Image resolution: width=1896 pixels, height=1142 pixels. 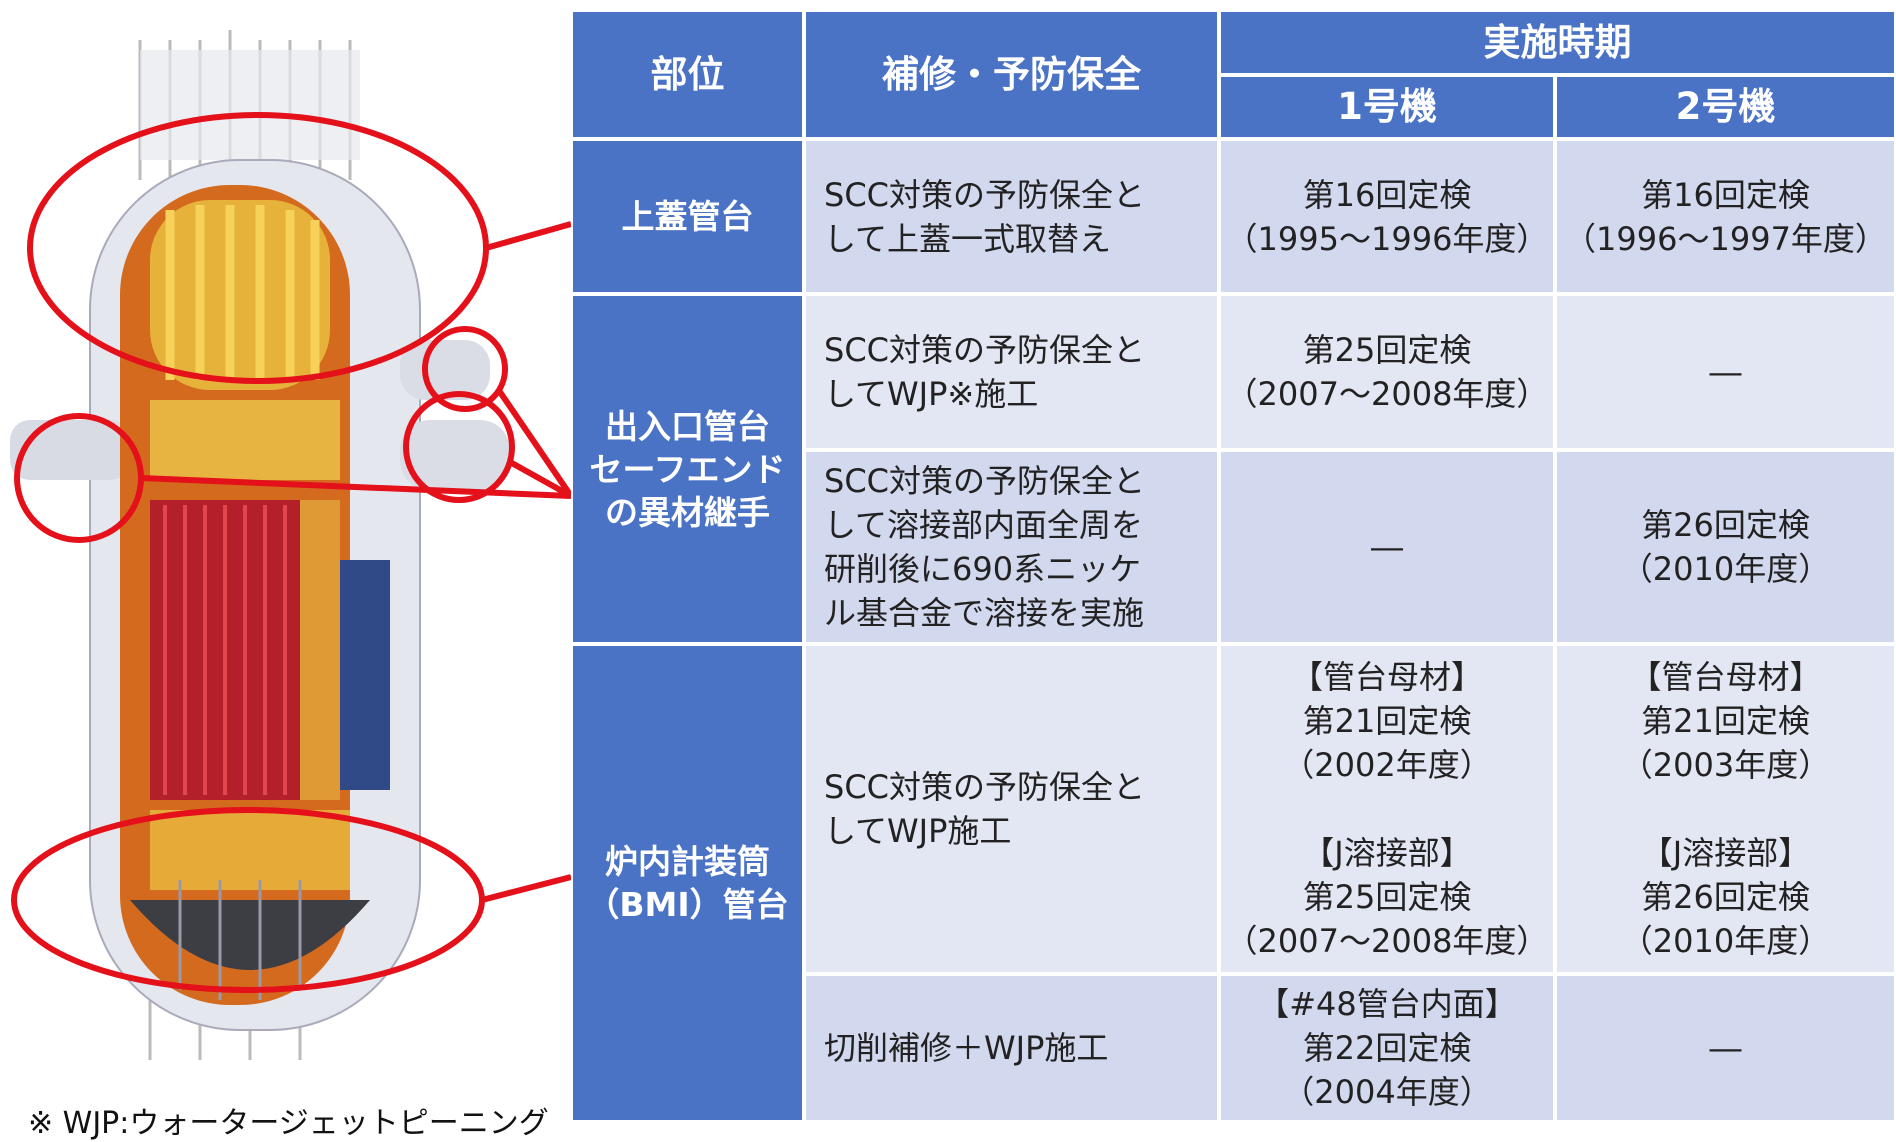 I want to click on header-cell: 実施時期, so click(x=1557, y=42).